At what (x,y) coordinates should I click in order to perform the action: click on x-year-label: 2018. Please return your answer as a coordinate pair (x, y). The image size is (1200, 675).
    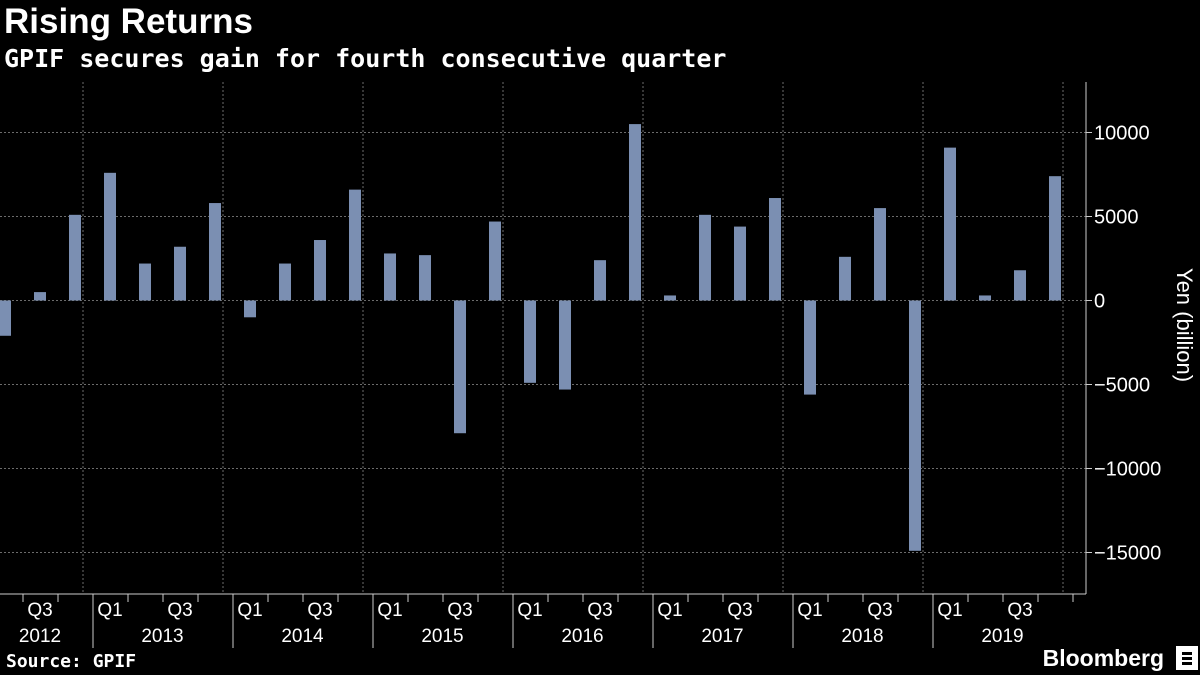
    Looking at the image, I should click on (862, 636).